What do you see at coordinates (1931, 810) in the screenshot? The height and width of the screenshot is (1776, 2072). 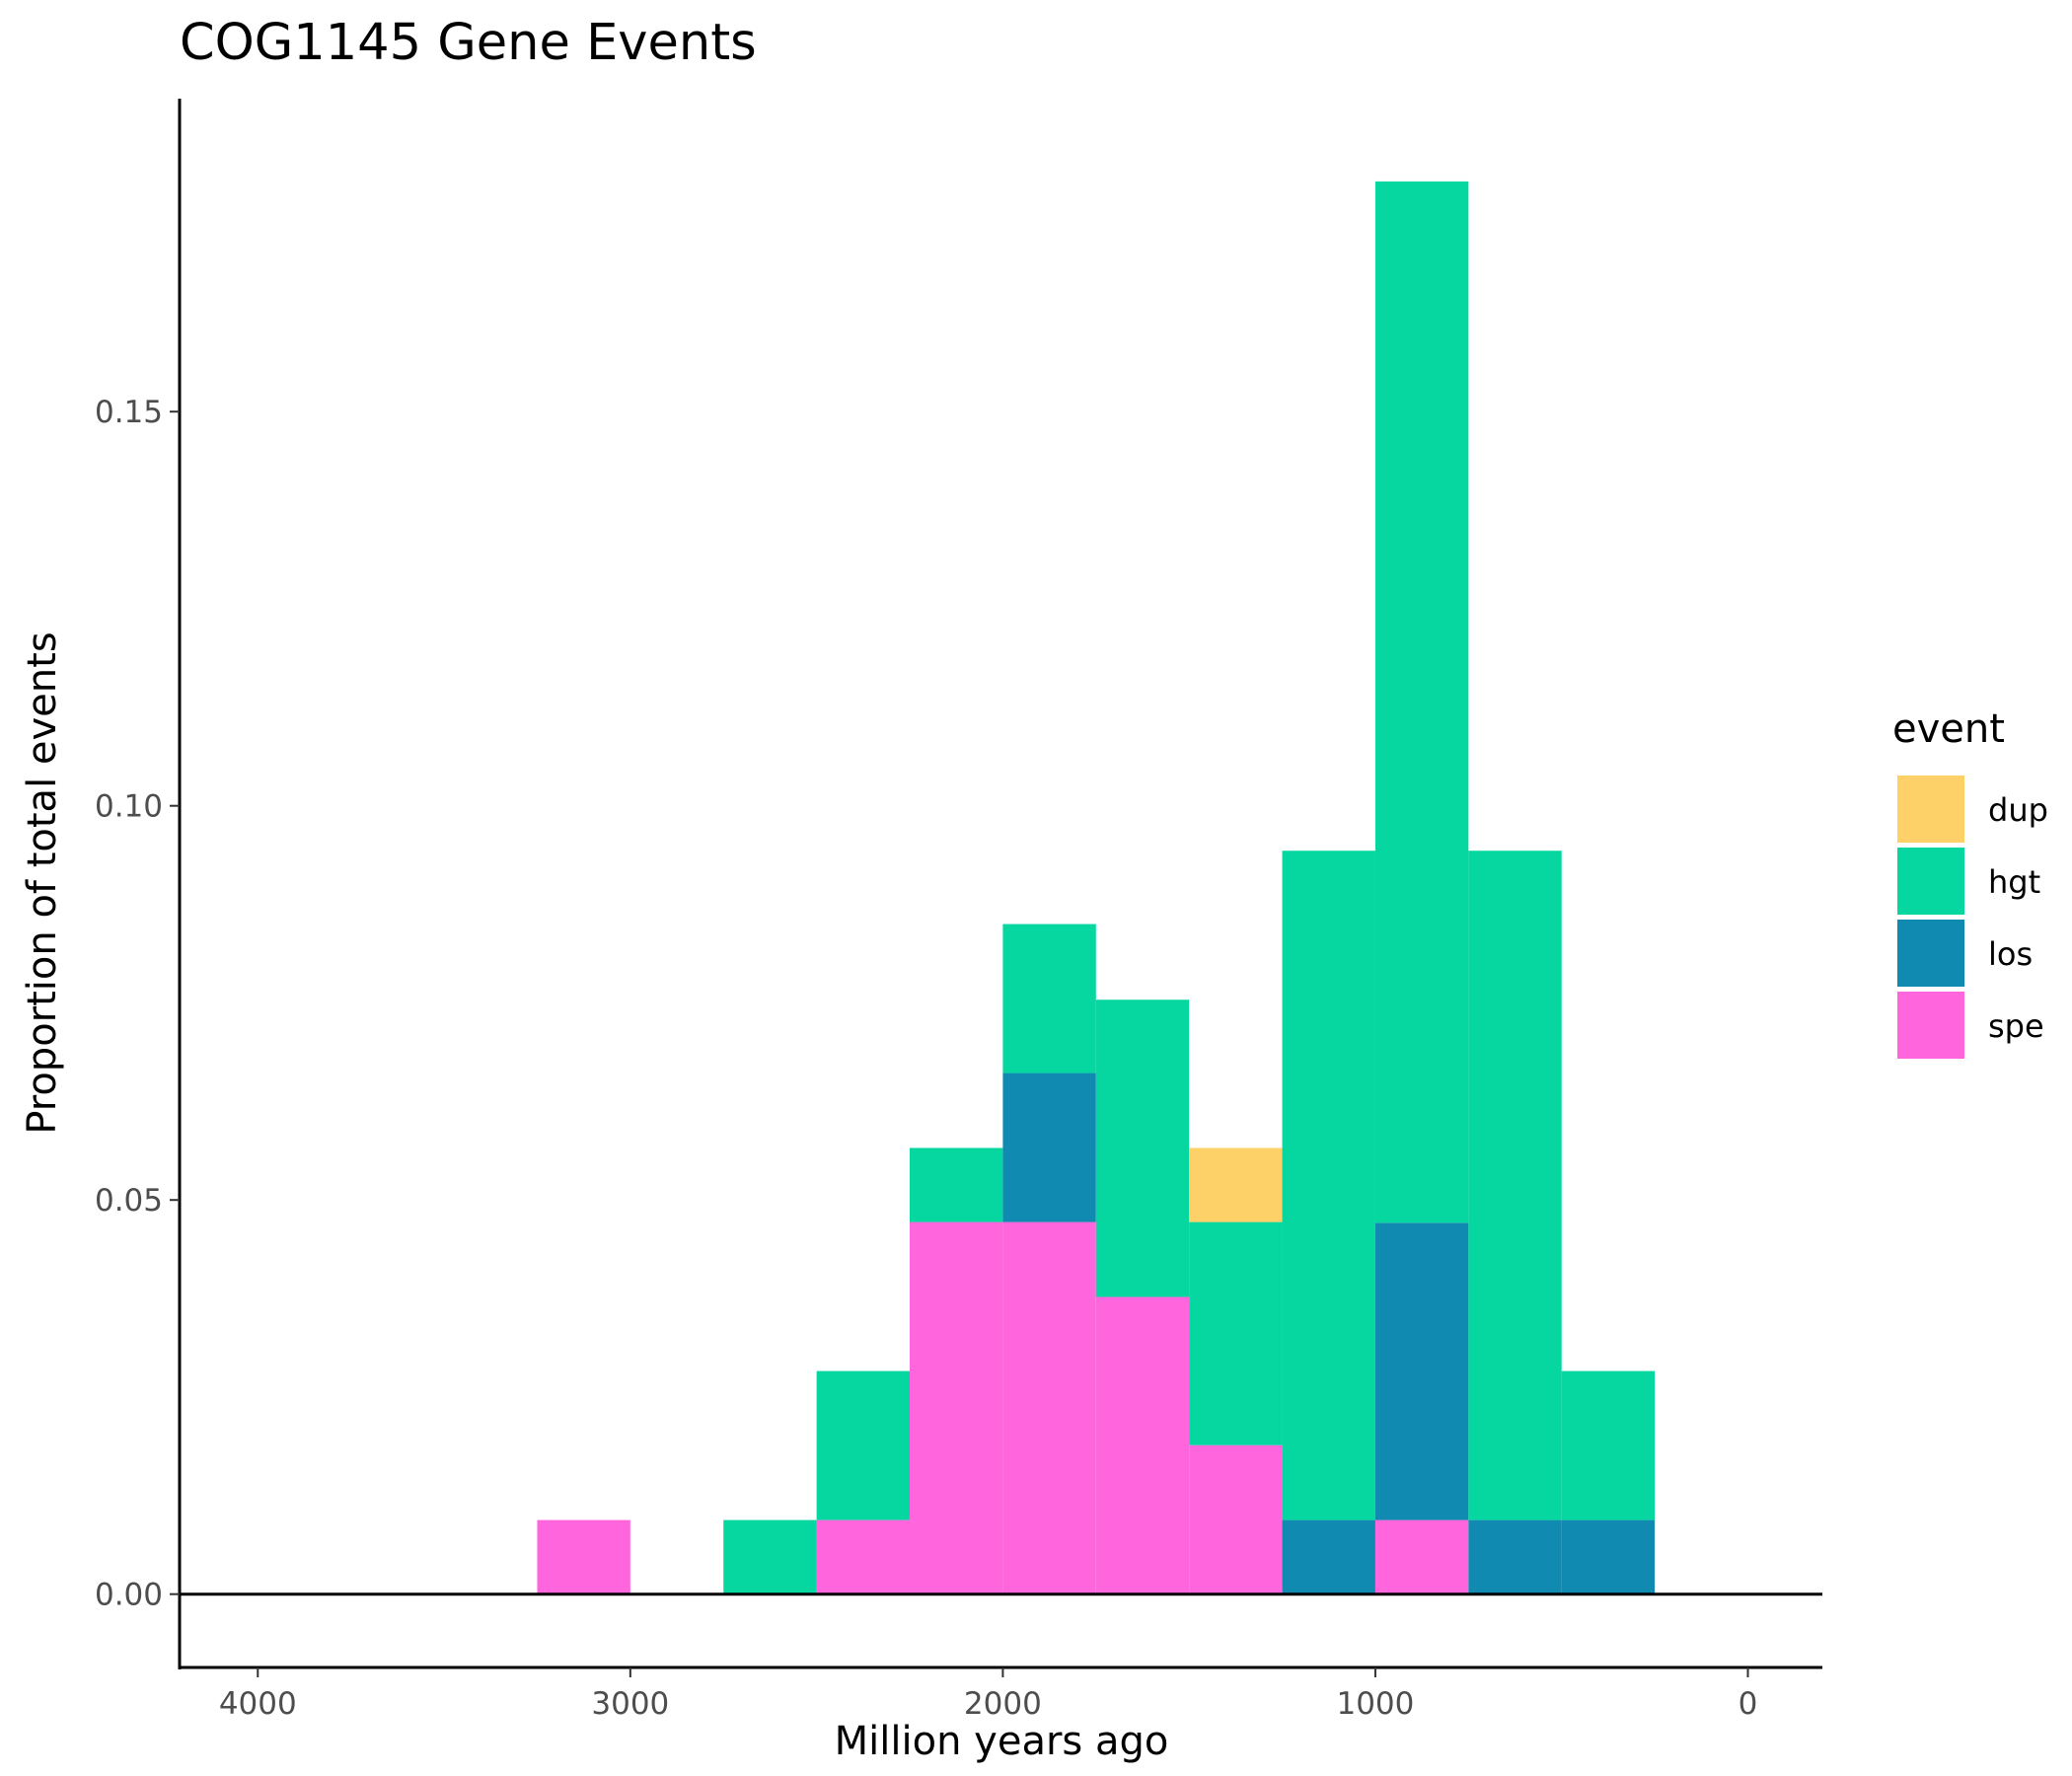 I see `legend-swatch-dup` at bounding box center [1931, 810].